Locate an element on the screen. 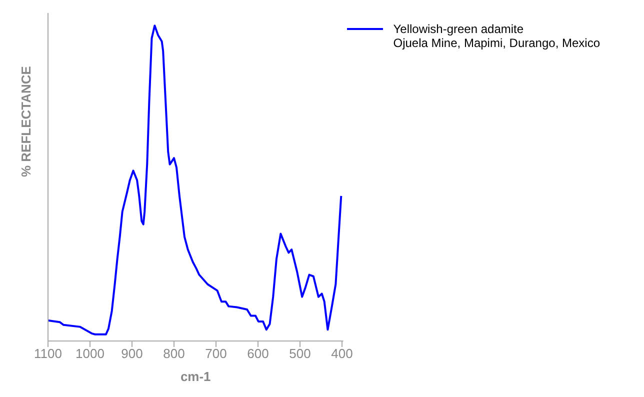 The width and height of the screenshot is (644, 397). x-tick-label: 1100 is located at coordinates (48, 354).